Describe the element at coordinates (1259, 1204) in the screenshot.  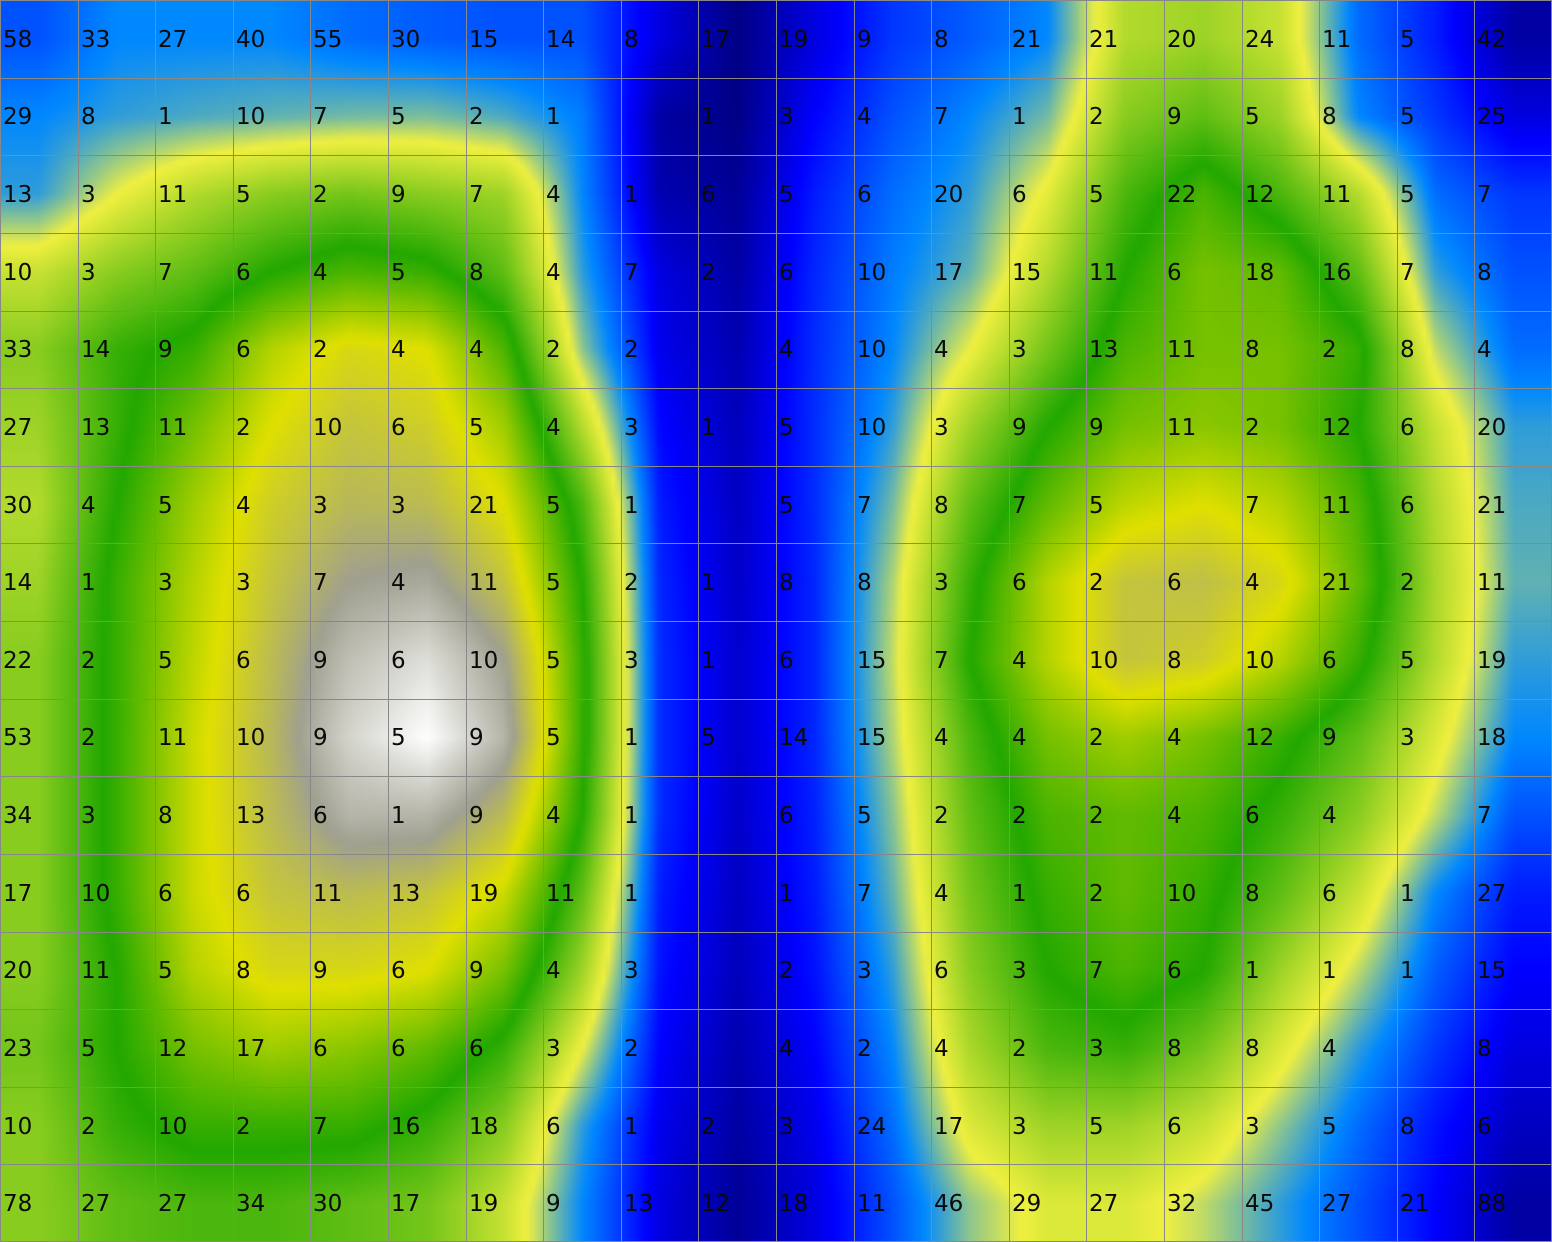
I see `cell-value-label: 45` at that location.